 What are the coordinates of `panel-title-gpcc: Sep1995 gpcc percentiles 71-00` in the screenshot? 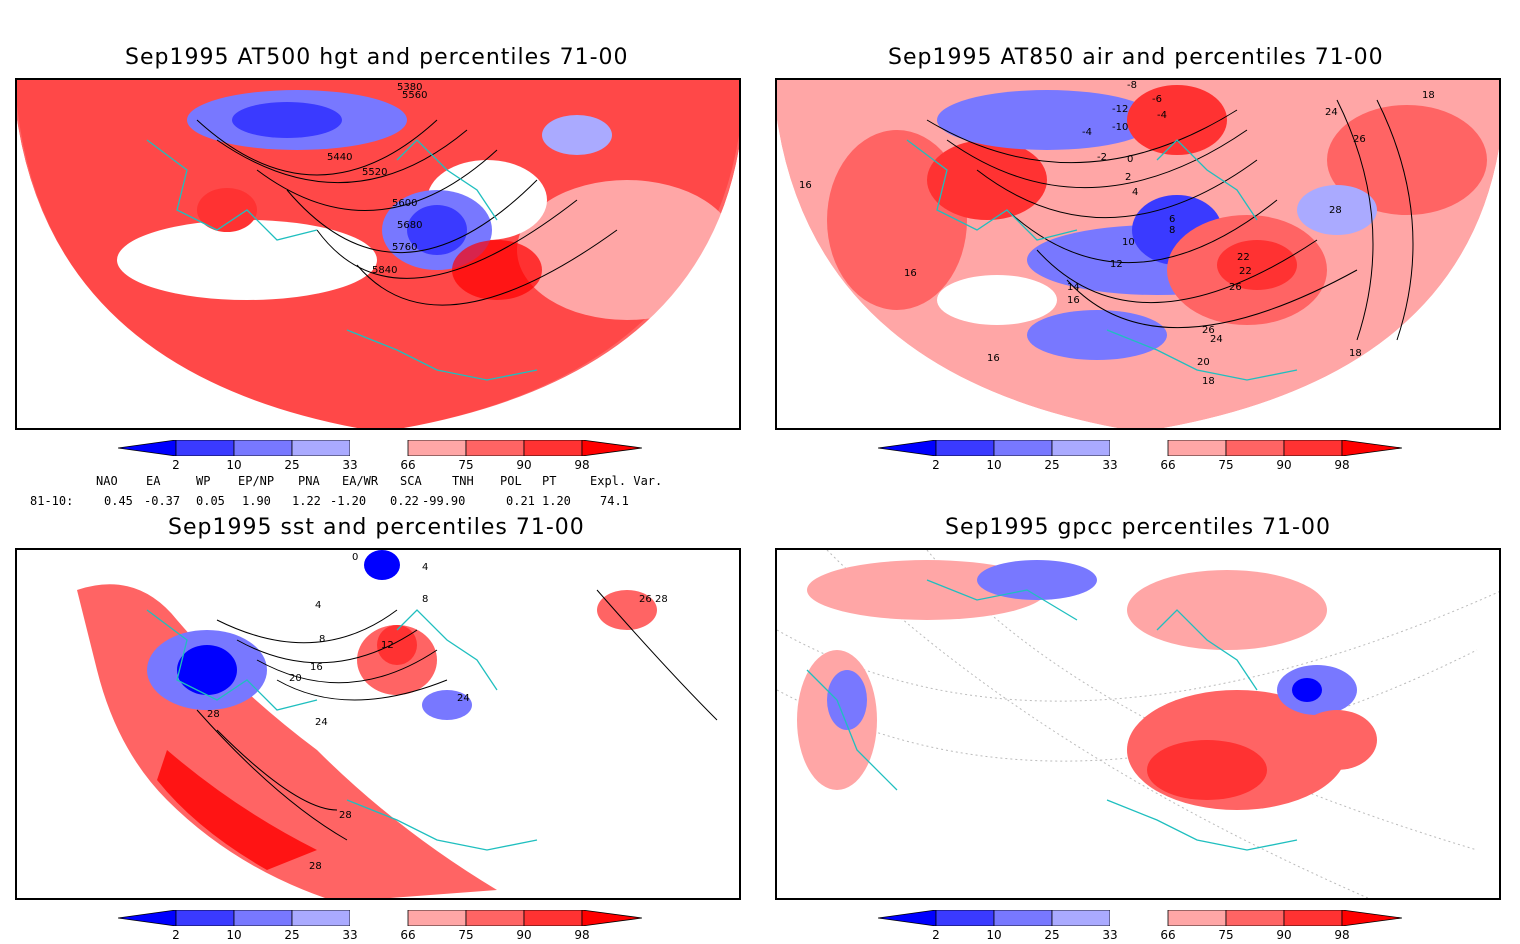 It's located at (1138, 527).